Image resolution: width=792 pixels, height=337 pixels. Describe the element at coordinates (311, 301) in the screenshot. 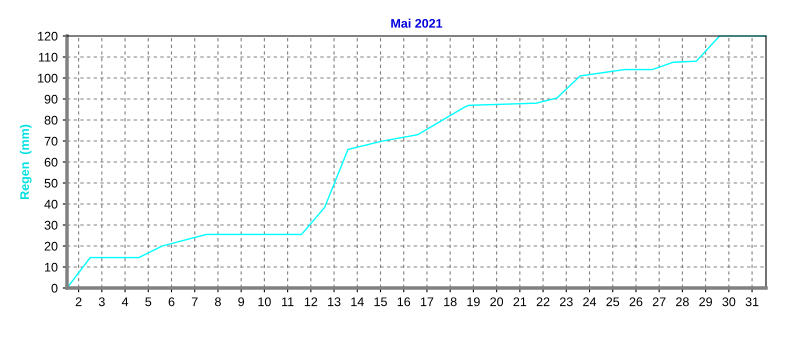

I see `x-tick-label: 12` at that location.